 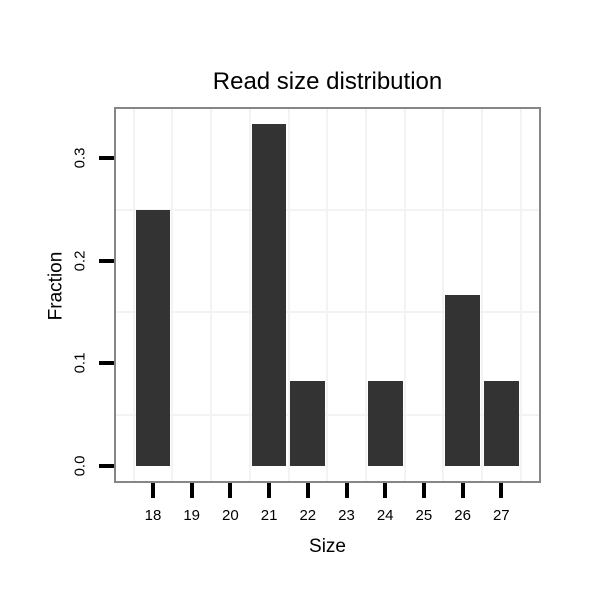 I want to click on y-axis-tick-label: 0.0, so click(x=80, y=466).